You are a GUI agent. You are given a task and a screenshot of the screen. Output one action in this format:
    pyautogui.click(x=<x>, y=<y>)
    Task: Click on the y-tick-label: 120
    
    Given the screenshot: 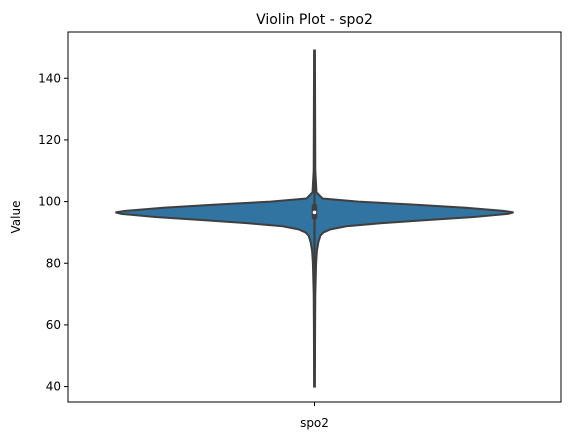 What is the action you would take?
    pyautogui.click(x=49, y=140)
    